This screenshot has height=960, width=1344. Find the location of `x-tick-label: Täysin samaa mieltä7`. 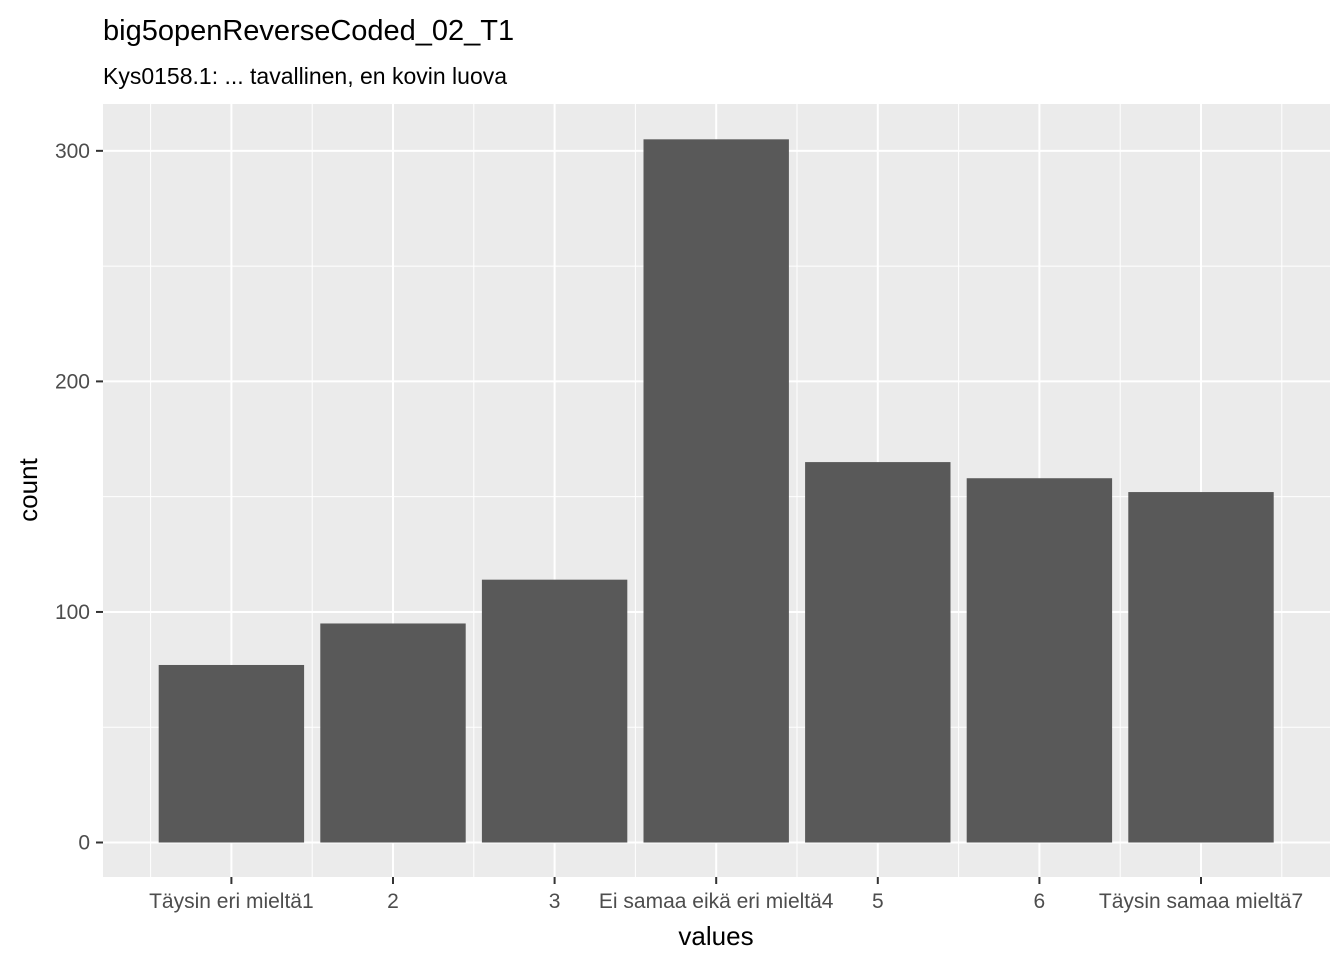

x-tick-label: Täysin samaa mieltä7 is located at coordinates (1201, 901).